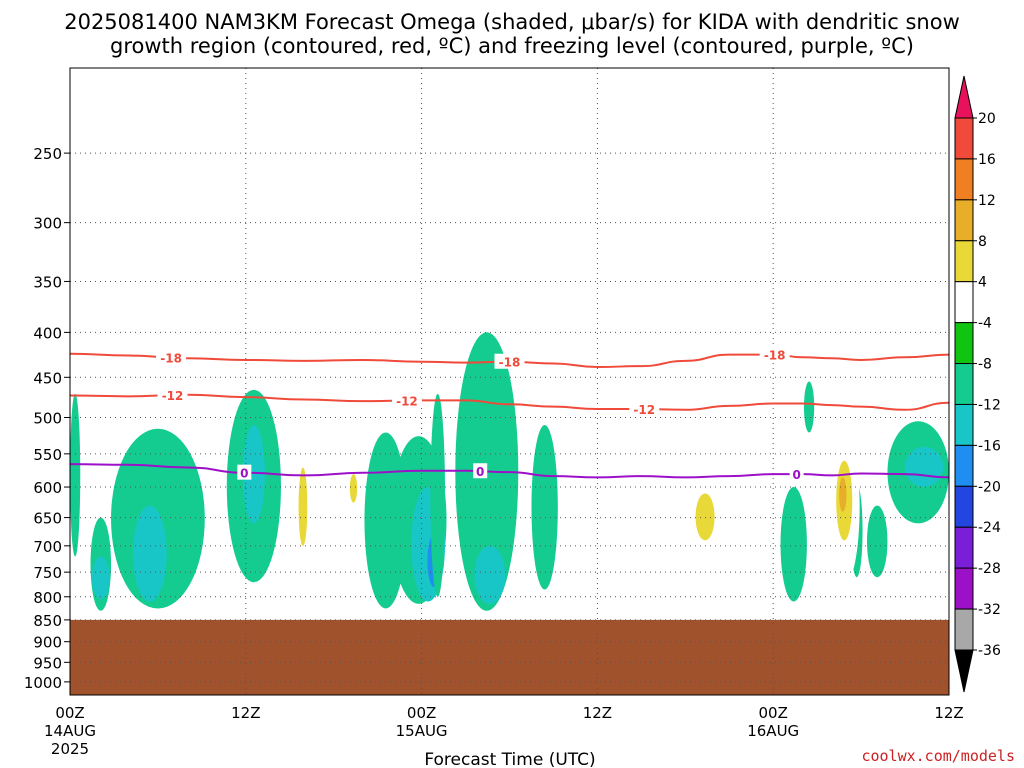 The height and width of the screenshot is (768, 1024). I want to click on y-tick-label: 500, so click(47, 418).